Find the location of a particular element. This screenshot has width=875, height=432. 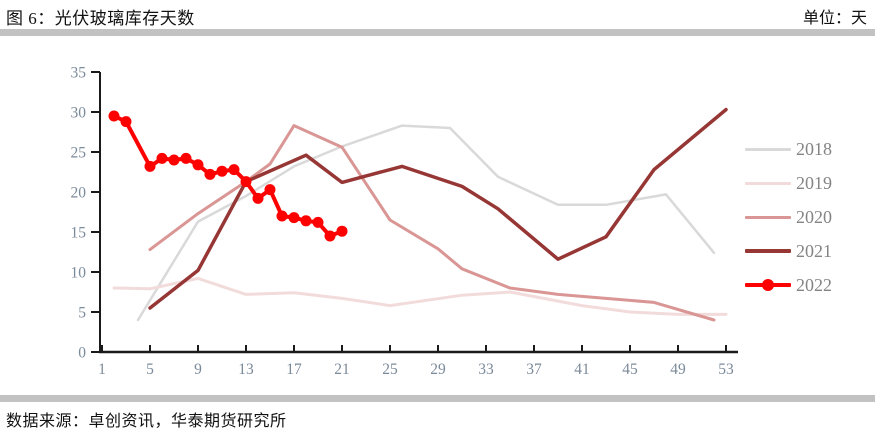

x-tick-label: 29 is located at coordinates (438, 369).